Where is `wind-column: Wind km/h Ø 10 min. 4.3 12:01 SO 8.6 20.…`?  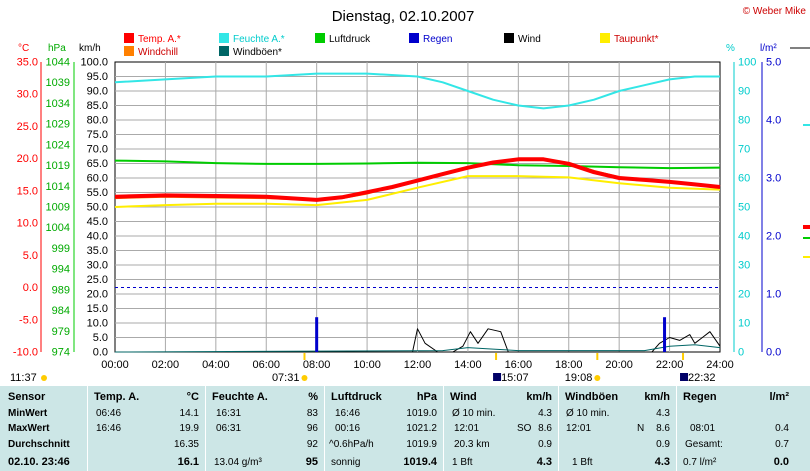
wind-column: Wind km/h Ø 10 min. 4.3 12:01 SO 8.6 20.… is located at coordinates (501, 428).